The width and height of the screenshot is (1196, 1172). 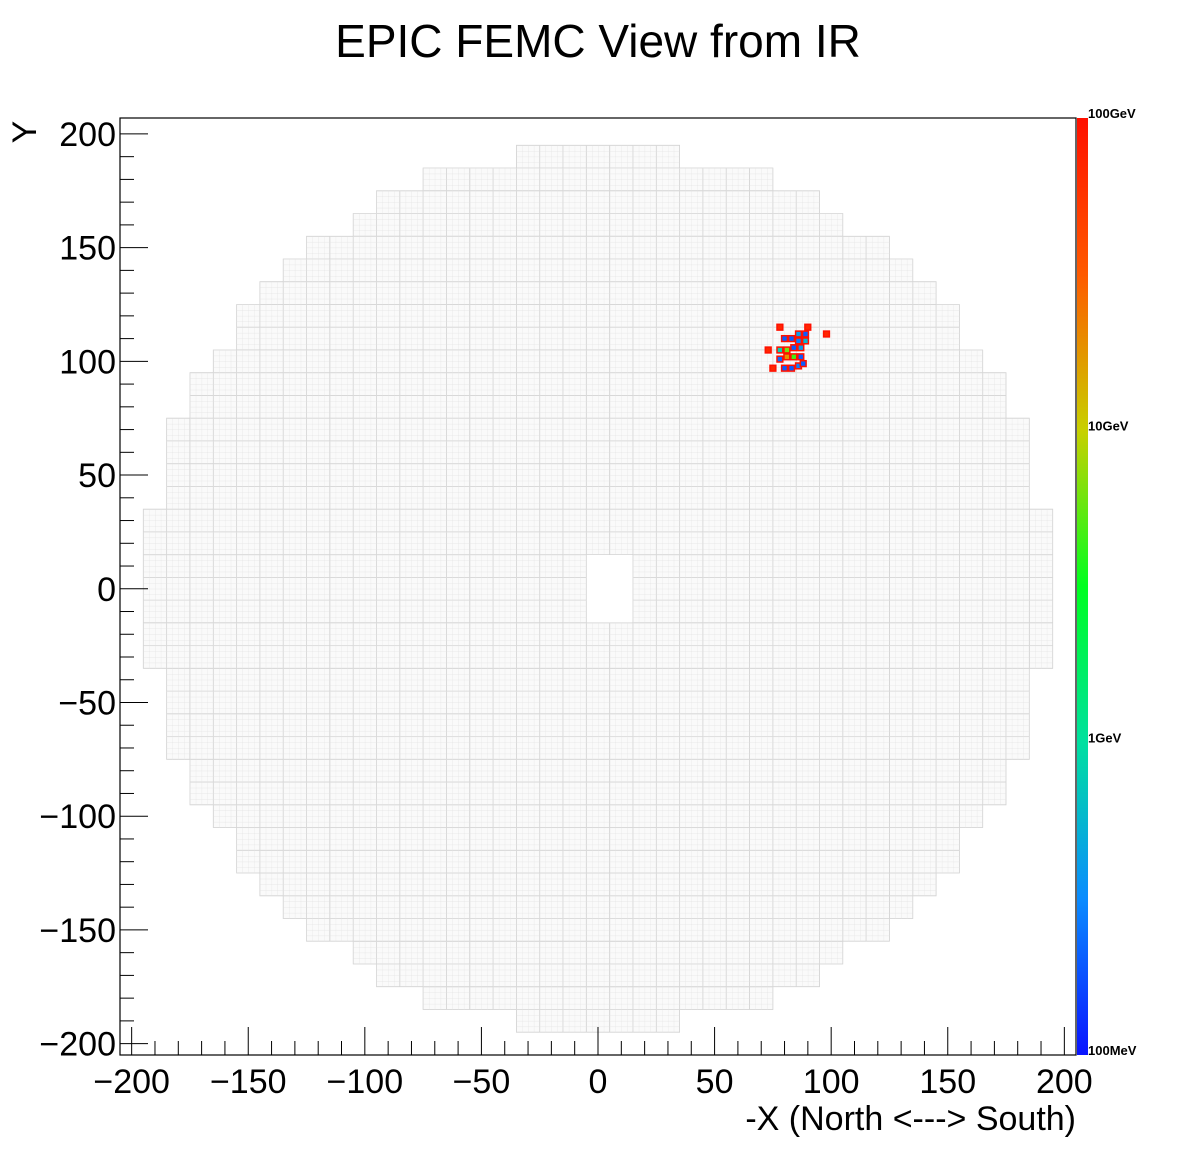 I want to click on palette-label: 1GeV, so click(x=1105, y=738).